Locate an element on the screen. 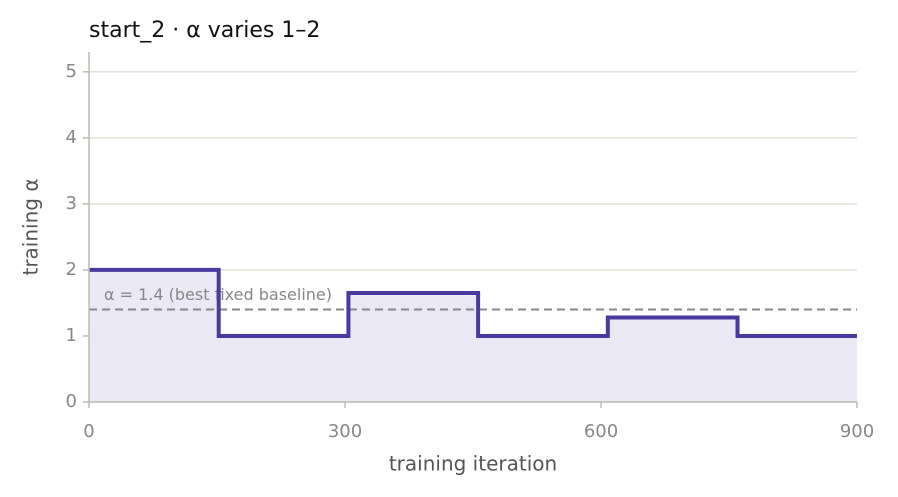 The height and width of the screenshot is (497, 898). y-tick-label: 0 is located at coordinates (71, 401).